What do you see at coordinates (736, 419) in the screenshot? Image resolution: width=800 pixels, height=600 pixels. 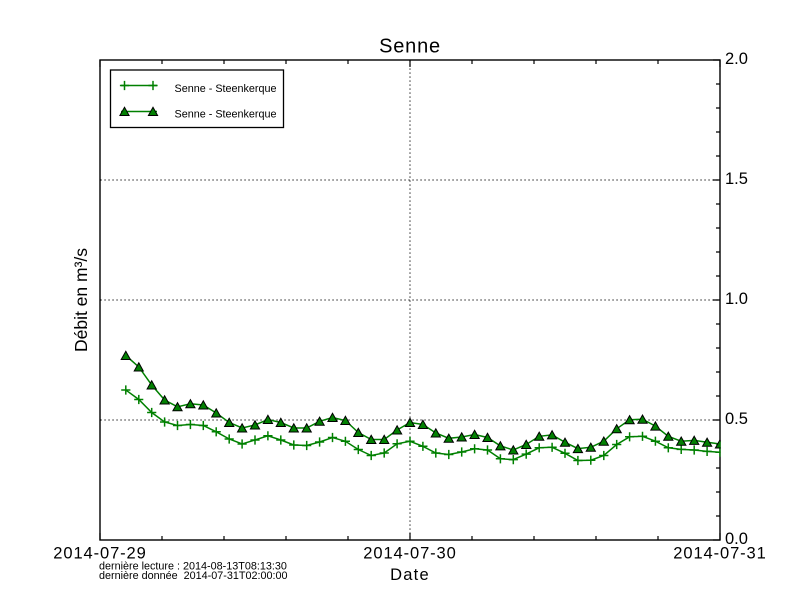 I see `svg-text: 0.5` at bounding box center [736, 419].